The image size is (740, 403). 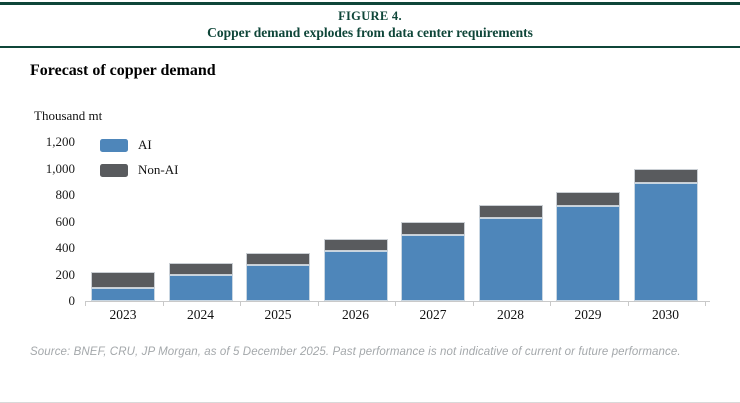 I want to click on legend: AI Non-AI, so click(x=139, y=162).